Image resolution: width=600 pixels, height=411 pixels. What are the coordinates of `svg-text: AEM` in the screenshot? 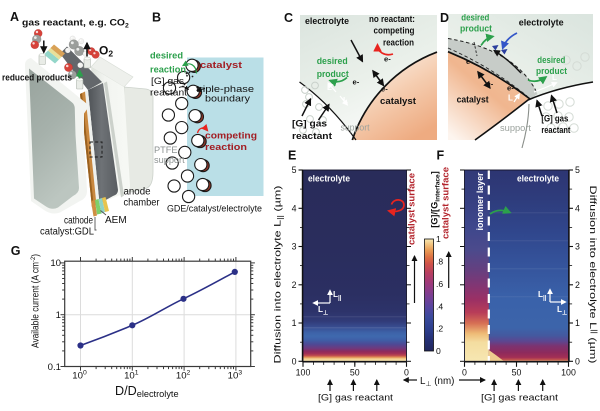 It's located at (116, 220).